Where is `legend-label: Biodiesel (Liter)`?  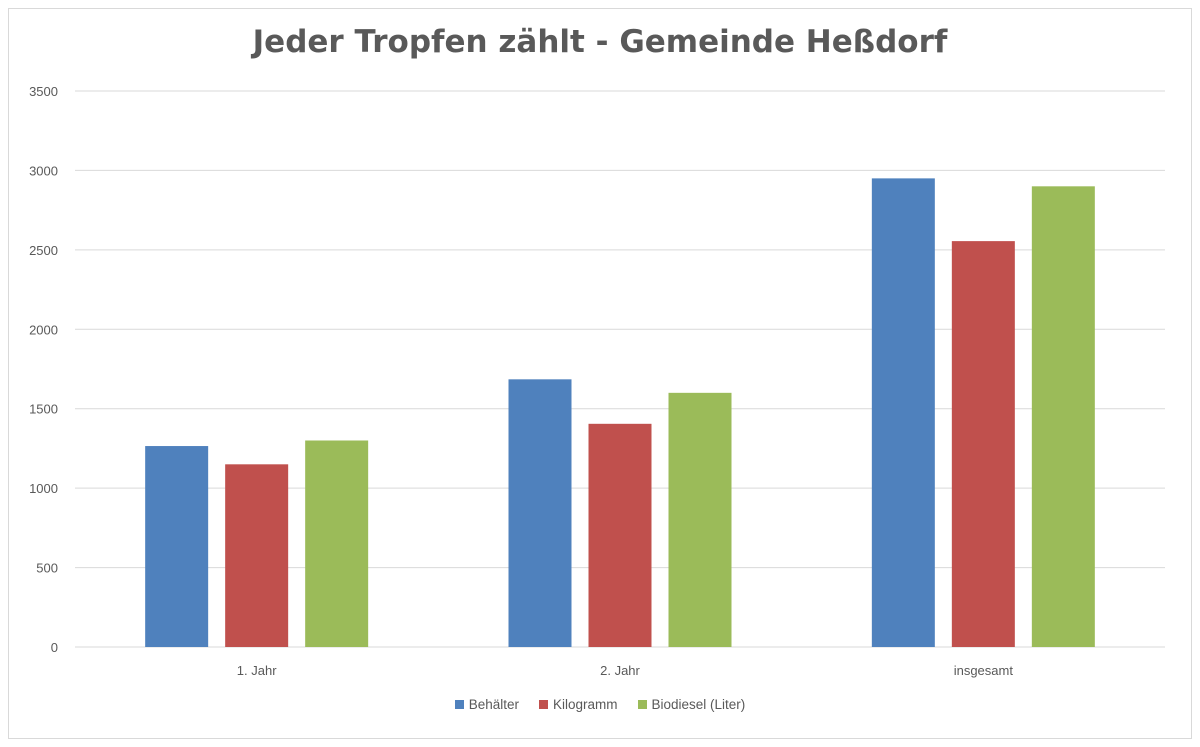 legend-label: Biodiesel (Liter) is located at coordinates (698, 704).